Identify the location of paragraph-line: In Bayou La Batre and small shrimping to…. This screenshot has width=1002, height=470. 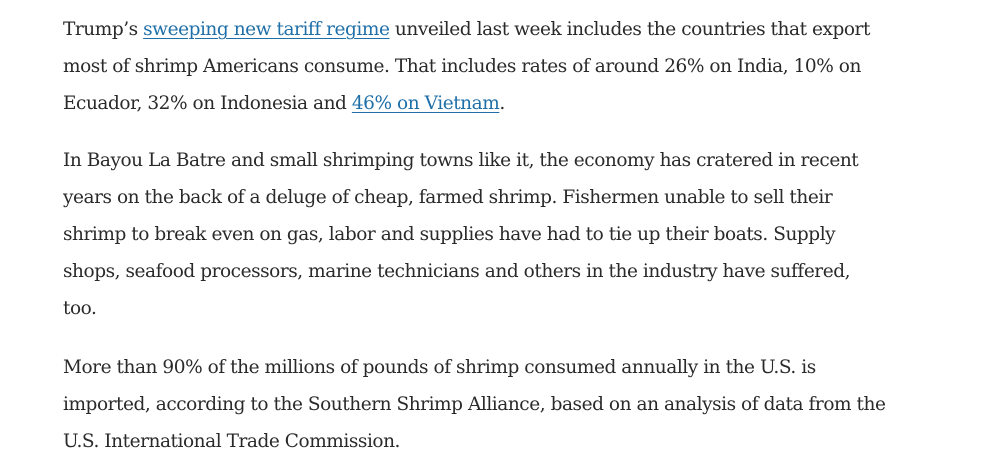
(461, 160).